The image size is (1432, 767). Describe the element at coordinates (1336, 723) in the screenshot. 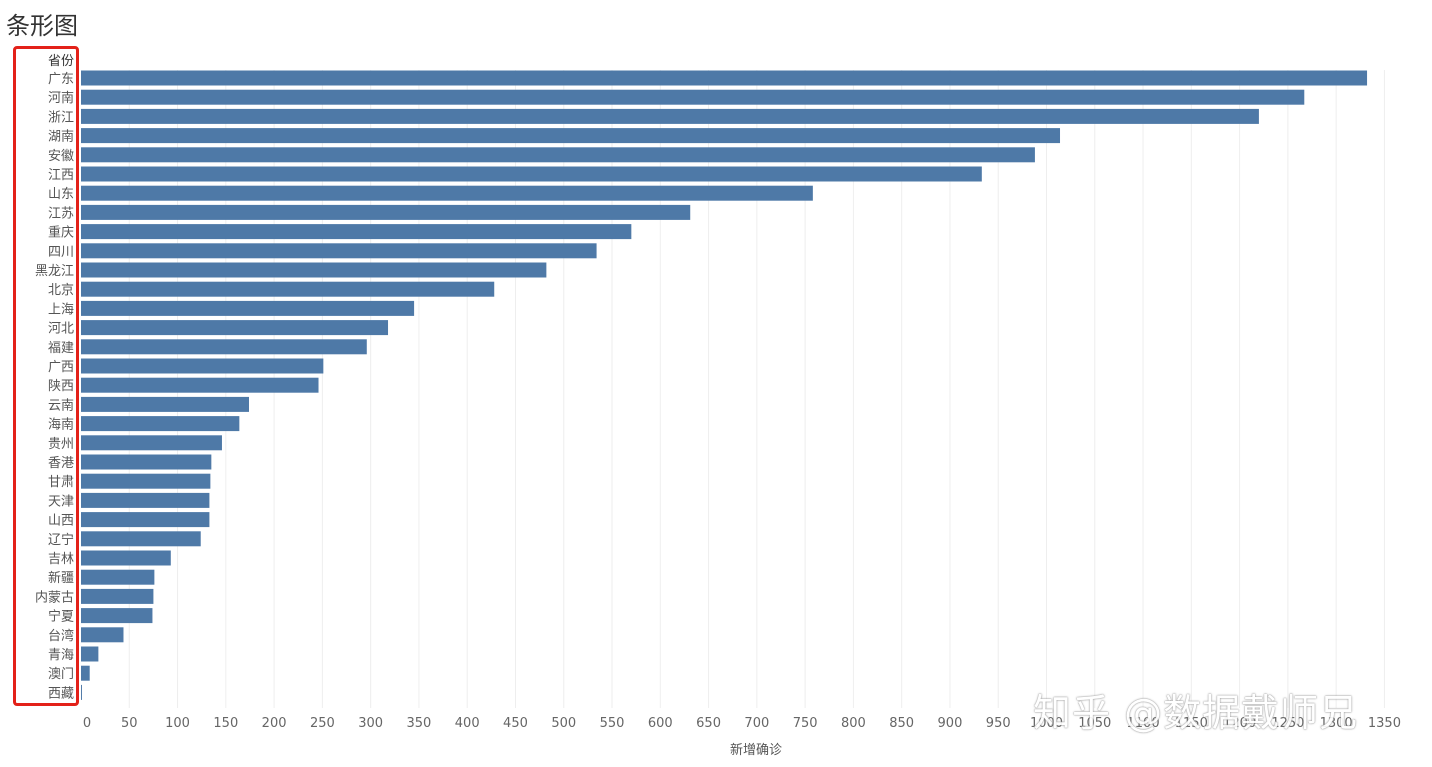

I see `x-tick-label: 1300` at that location.